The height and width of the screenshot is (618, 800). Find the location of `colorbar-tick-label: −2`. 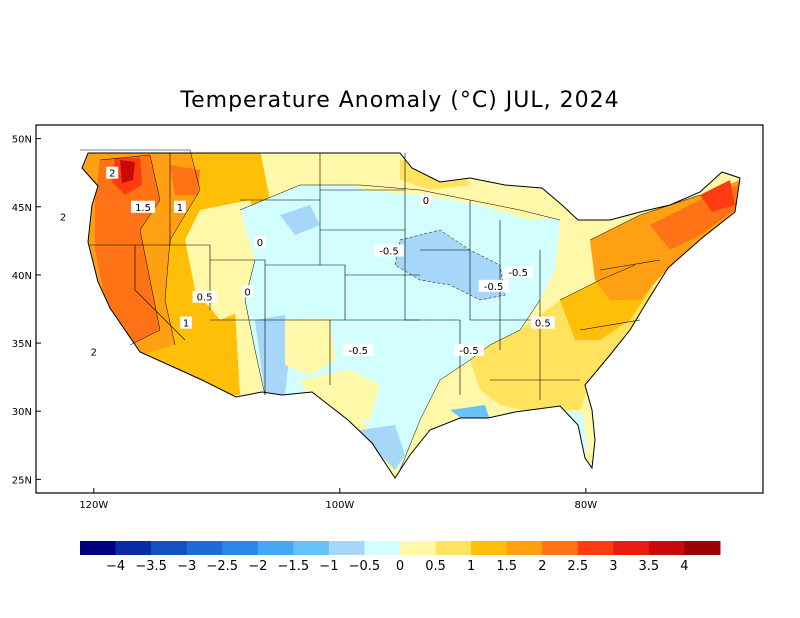

colorbar-tick-label: −2 is located at coordinates (257, 566).